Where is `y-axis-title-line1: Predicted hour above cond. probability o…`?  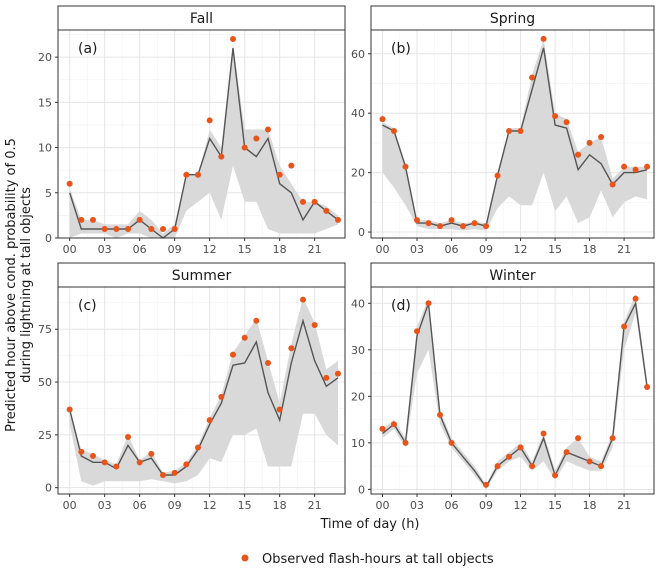 y-axis-title-line1: Predicted hour above cond. probability o… is located at coordinates (11, 285).